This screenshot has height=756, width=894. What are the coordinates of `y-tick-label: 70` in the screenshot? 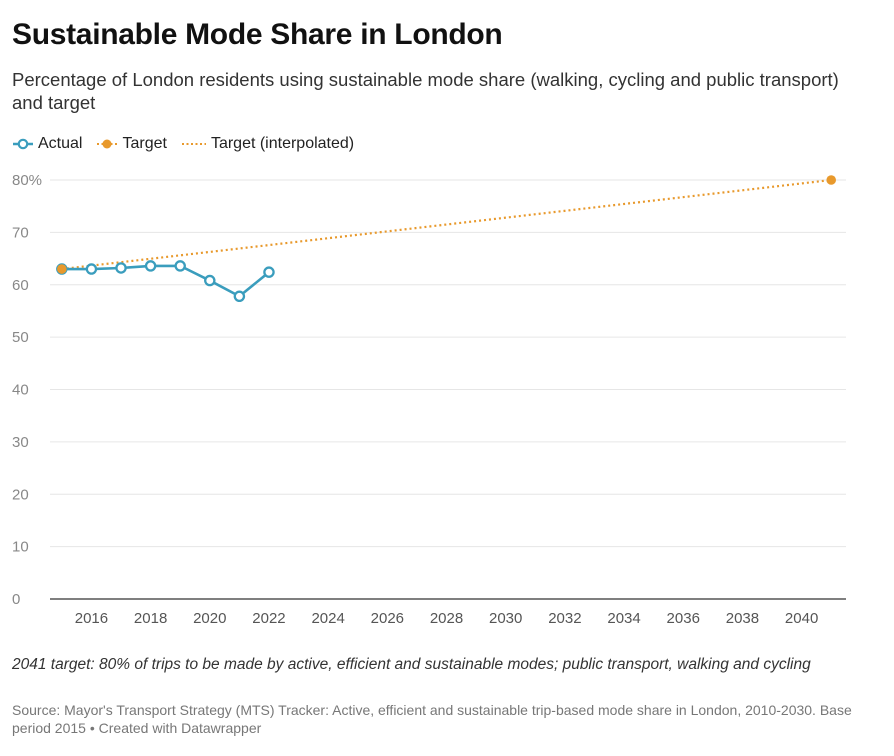 It's located at (20, 232).